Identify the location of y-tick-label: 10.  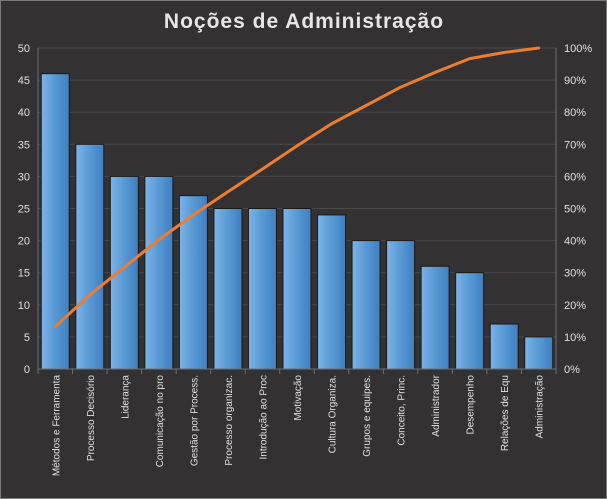
(24, 306).